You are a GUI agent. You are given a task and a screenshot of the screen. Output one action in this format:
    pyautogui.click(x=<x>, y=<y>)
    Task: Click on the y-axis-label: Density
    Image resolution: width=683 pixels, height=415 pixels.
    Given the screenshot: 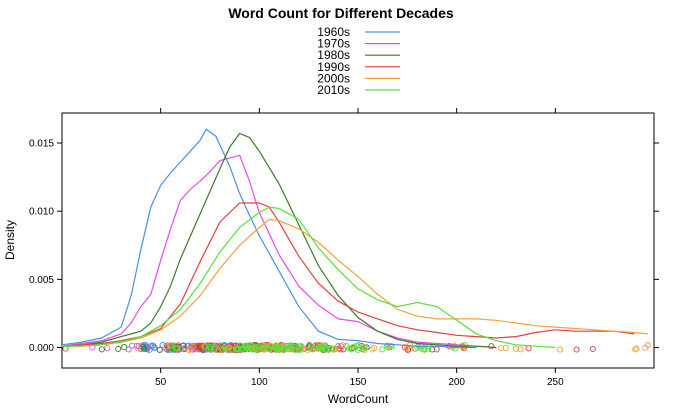 What is the action you would take?
    pyautogui.click(x=10, y=240)
    